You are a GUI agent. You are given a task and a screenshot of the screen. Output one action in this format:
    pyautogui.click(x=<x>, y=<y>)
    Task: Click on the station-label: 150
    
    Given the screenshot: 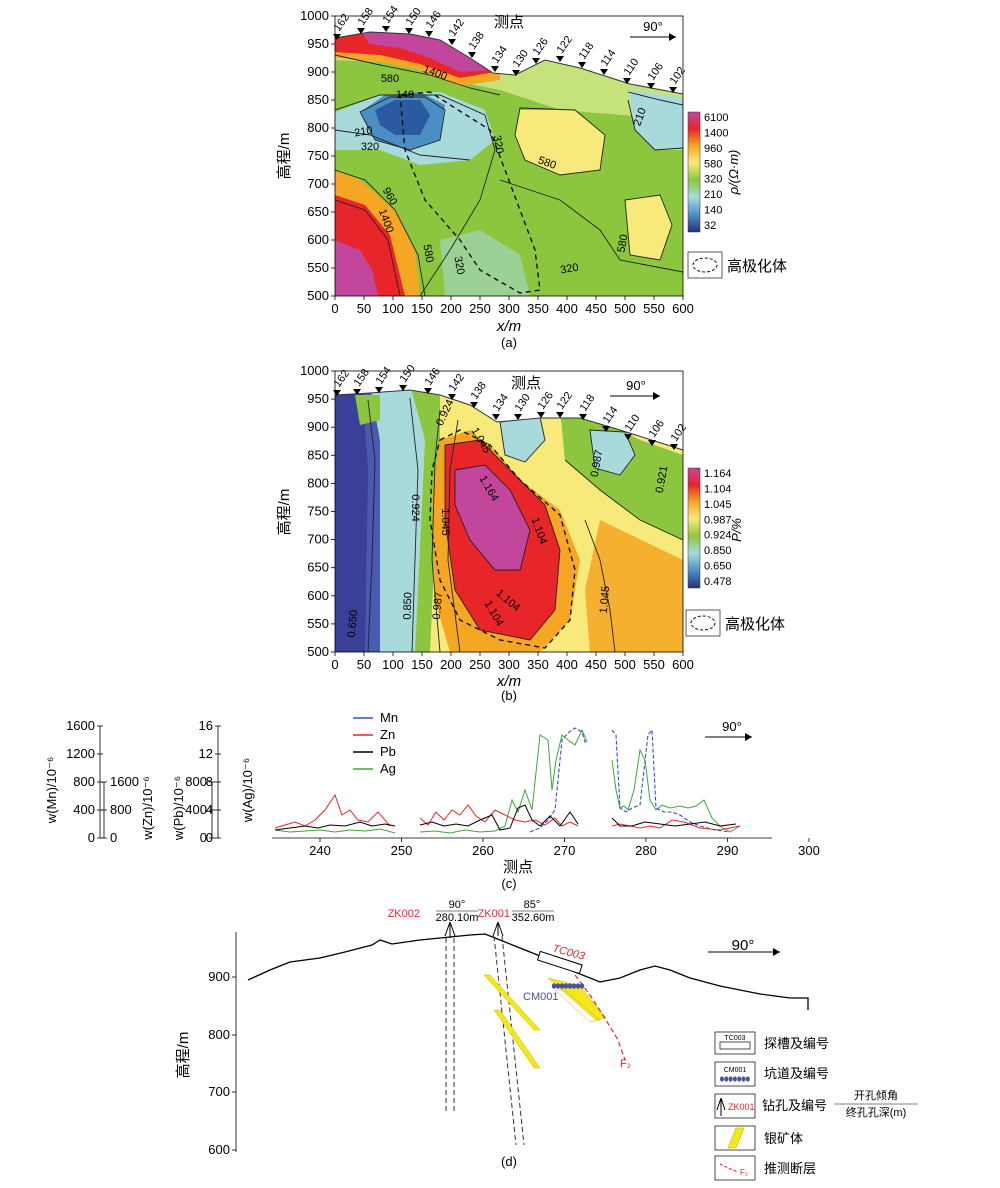 What is the action you would take?
    pyautogui.click(x=408, y=374)
    